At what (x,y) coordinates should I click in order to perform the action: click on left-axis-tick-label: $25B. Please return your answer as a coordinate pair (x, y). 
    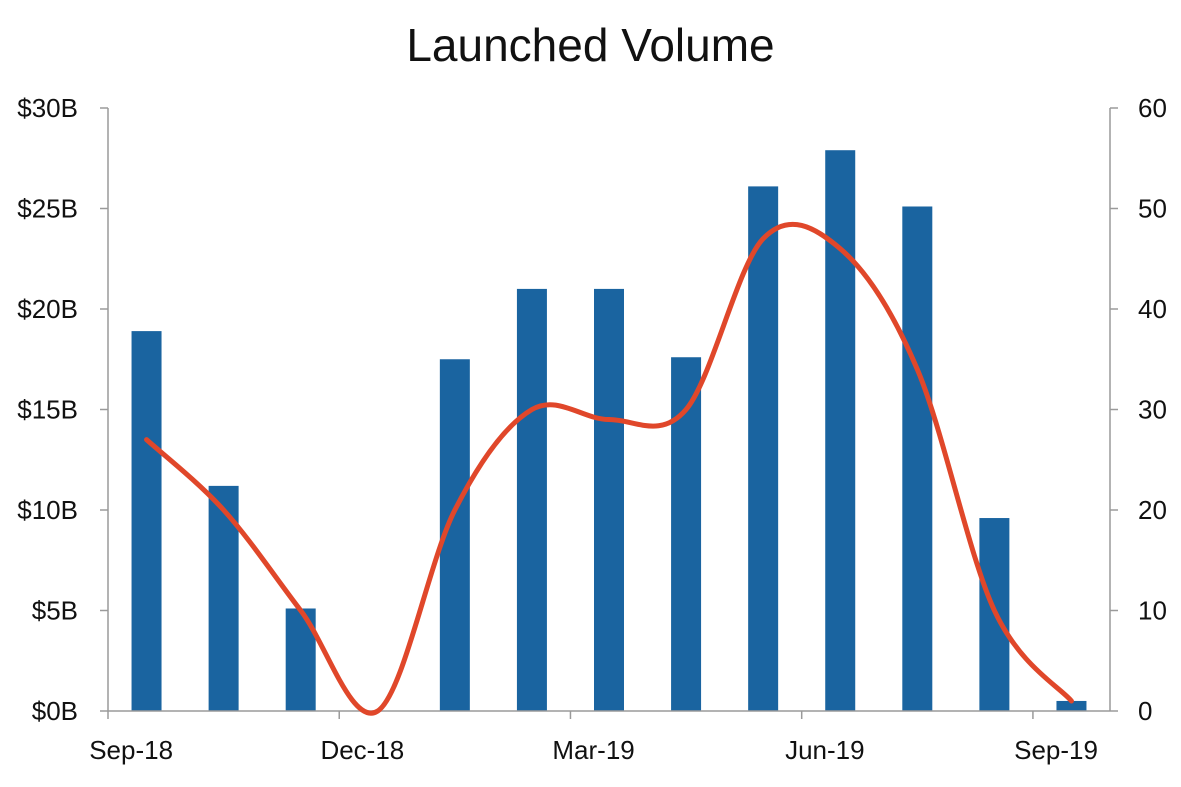
    Looking at the image, I should click on (47, 209).